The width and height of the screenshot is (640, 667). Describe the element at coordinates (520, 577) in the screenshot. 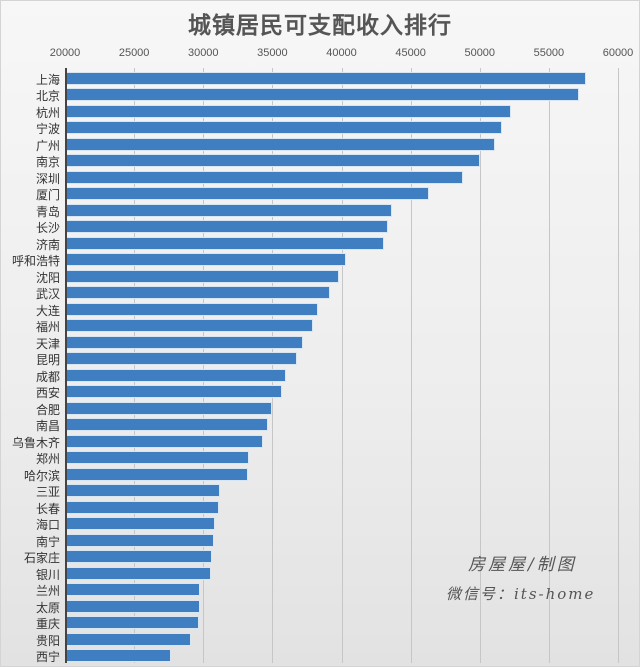

I see `watermark: 房屋屋/制图 微信号：its-home` at that location.